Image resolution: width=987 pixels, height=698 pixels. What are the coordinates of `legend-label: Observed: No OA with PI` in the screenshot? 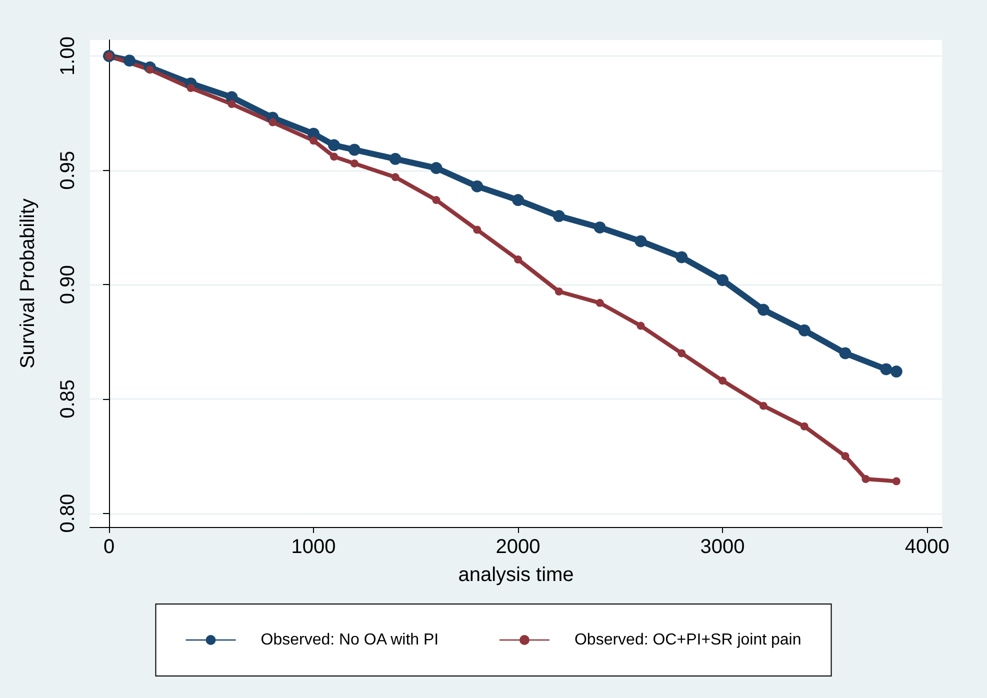 It's located at (349, 640).